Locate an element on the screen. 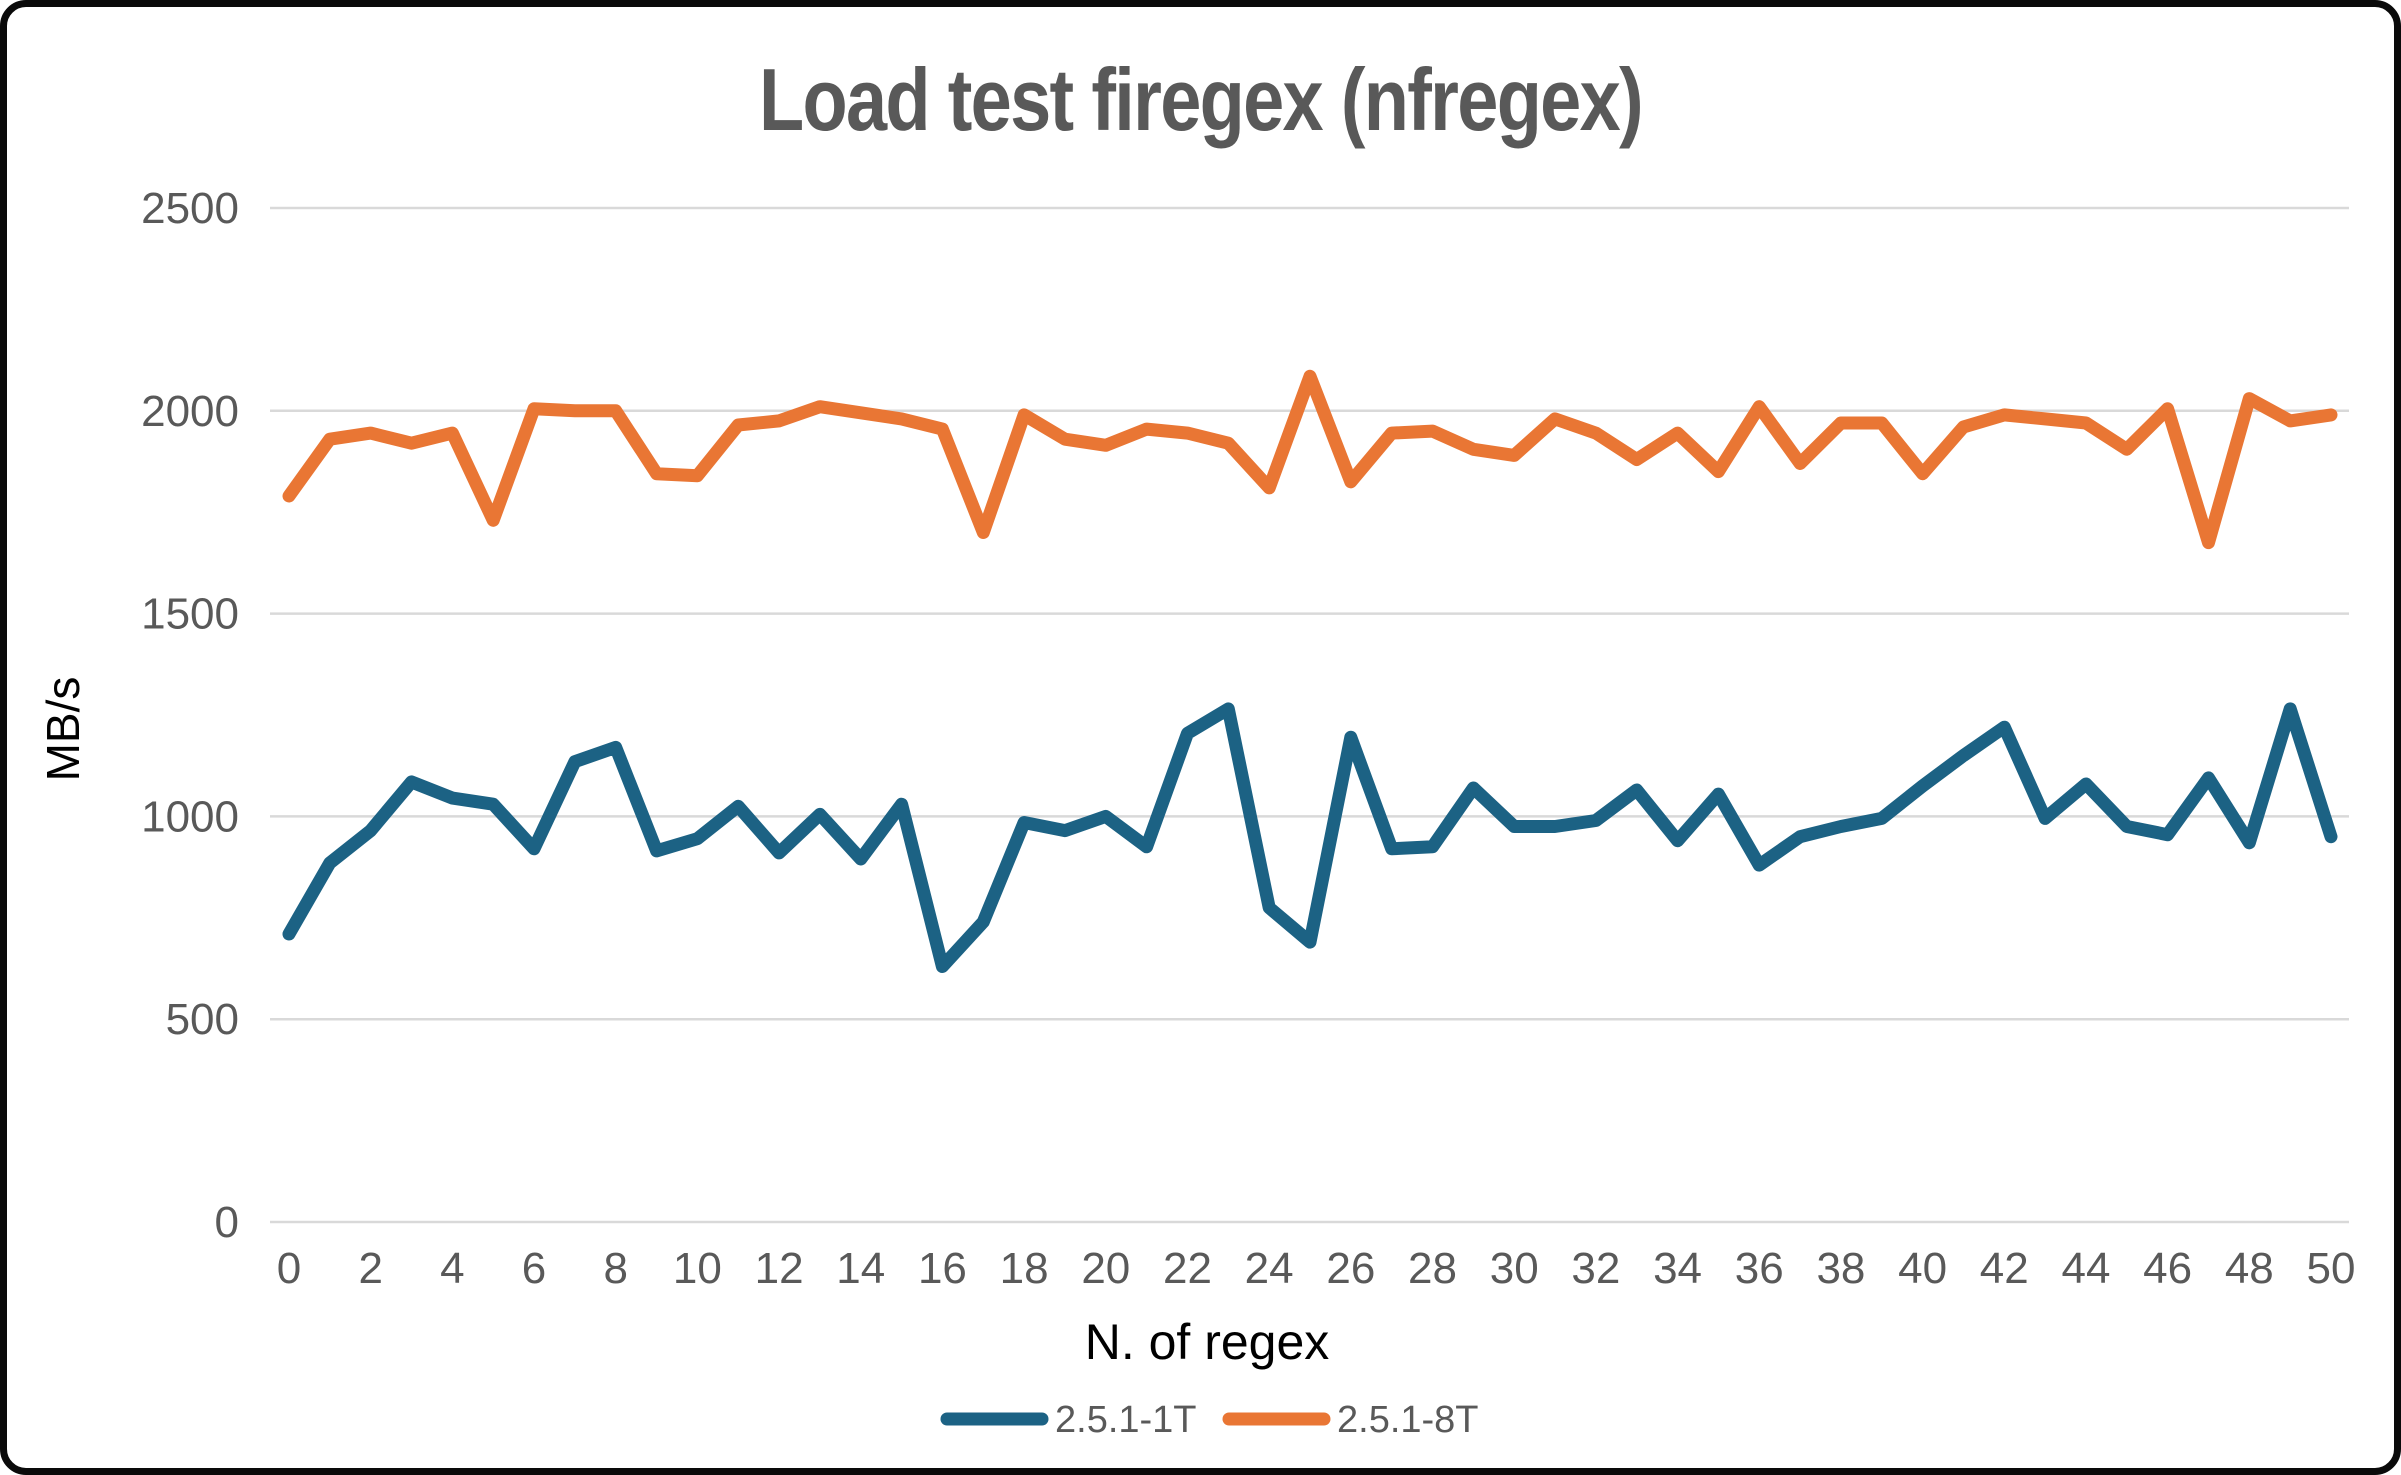 This screenshot has width=2401, height=1475. y-tick-label: 0 is located at coordinates (227, 1222).